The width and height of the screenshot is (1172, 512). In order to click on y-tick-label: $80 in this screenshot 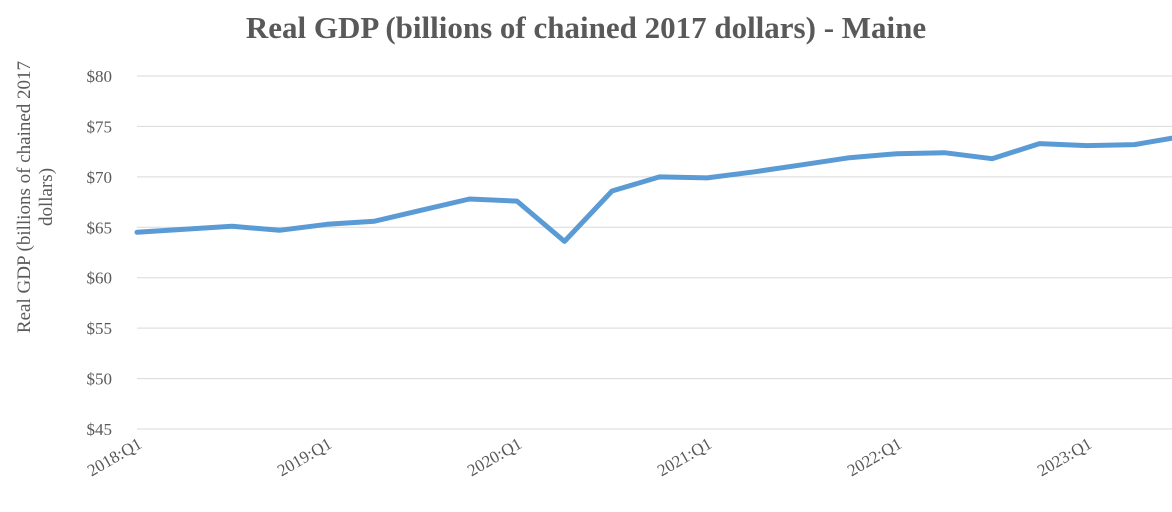, I will do `click(100, 76)`.